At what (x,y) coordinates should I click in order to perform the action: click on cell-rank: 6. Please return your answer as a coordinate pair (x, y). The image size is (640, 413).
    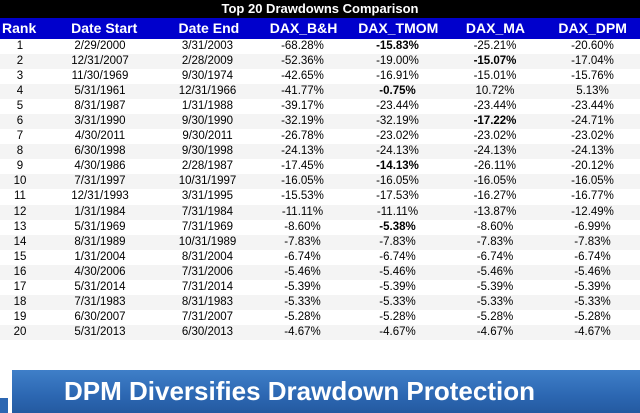
    Looking at the image, I should click on (20, 121).